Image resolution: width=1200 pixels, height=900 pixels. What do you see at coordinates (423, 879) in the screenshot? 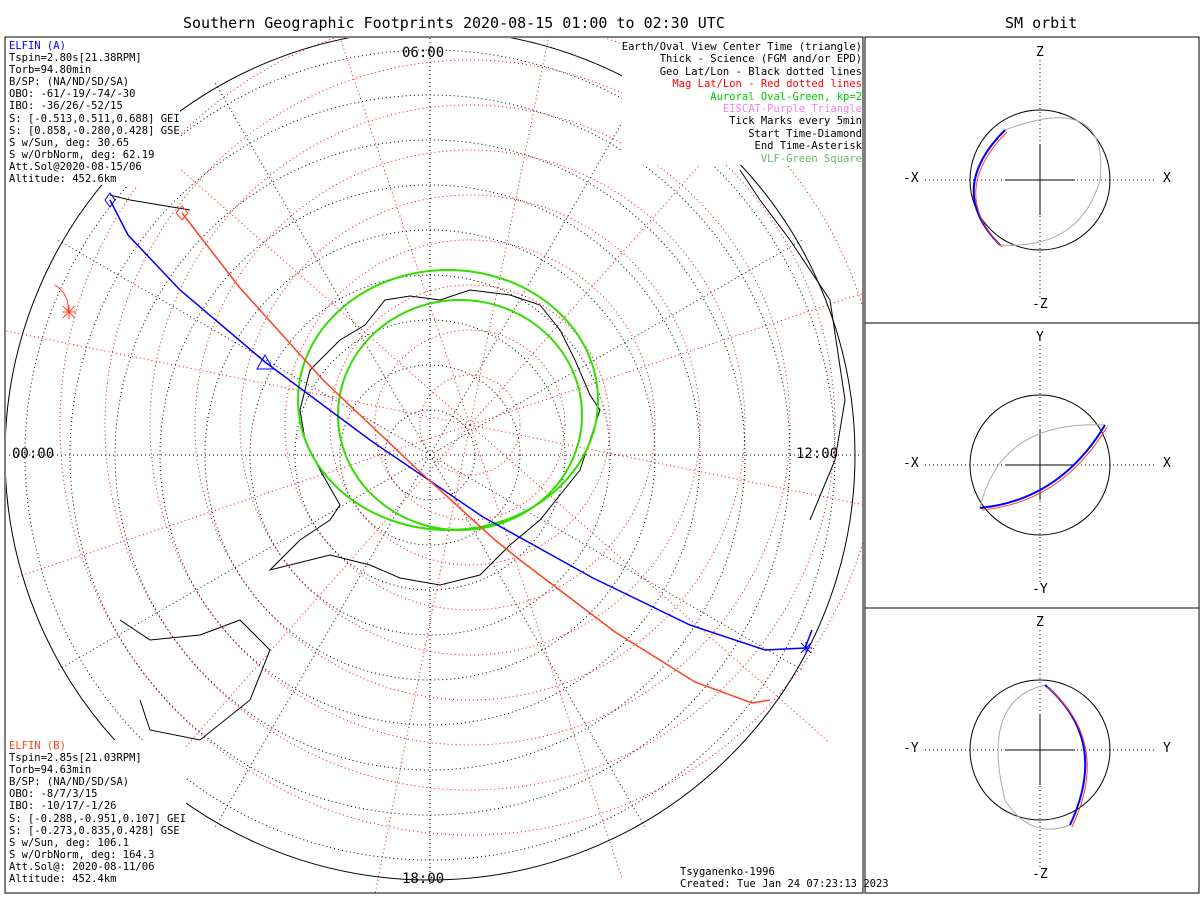
I see `time-label-bottom: 18:00` at bounding box center [423, 879].